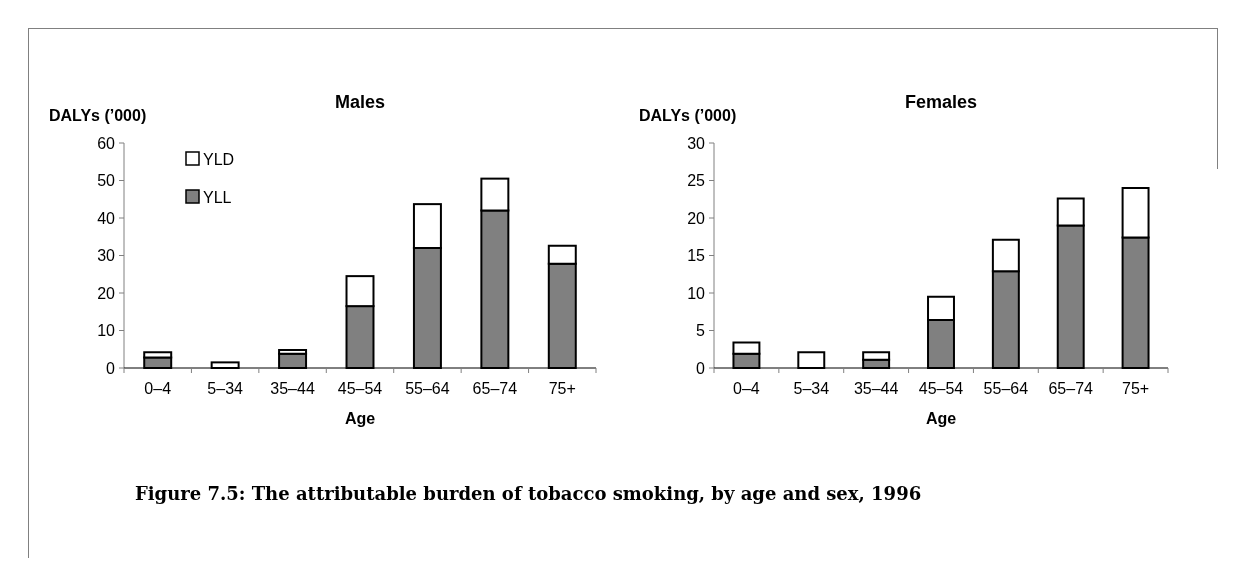 This screenshot has height=566, width=1238. I want to click on y-tick-label: 60, so click(106, 143).